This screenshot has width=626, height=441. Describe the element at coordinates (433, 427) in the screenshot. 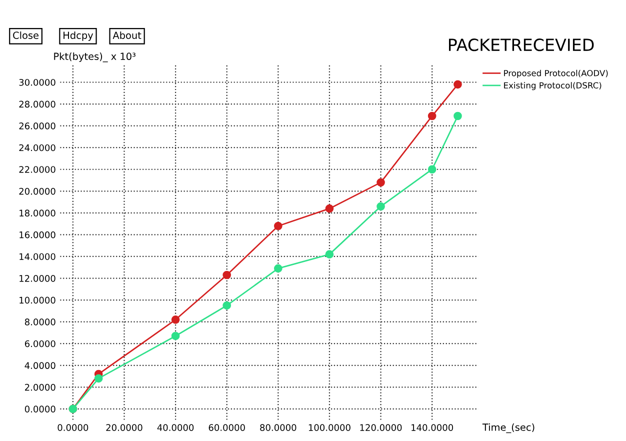

I see `x-tick-label: 140.0000` at that location.